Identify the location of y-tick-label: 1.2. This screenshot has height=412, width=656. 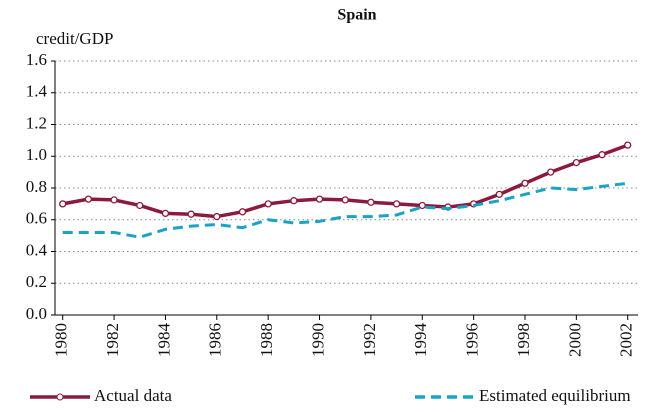
(36, 122).